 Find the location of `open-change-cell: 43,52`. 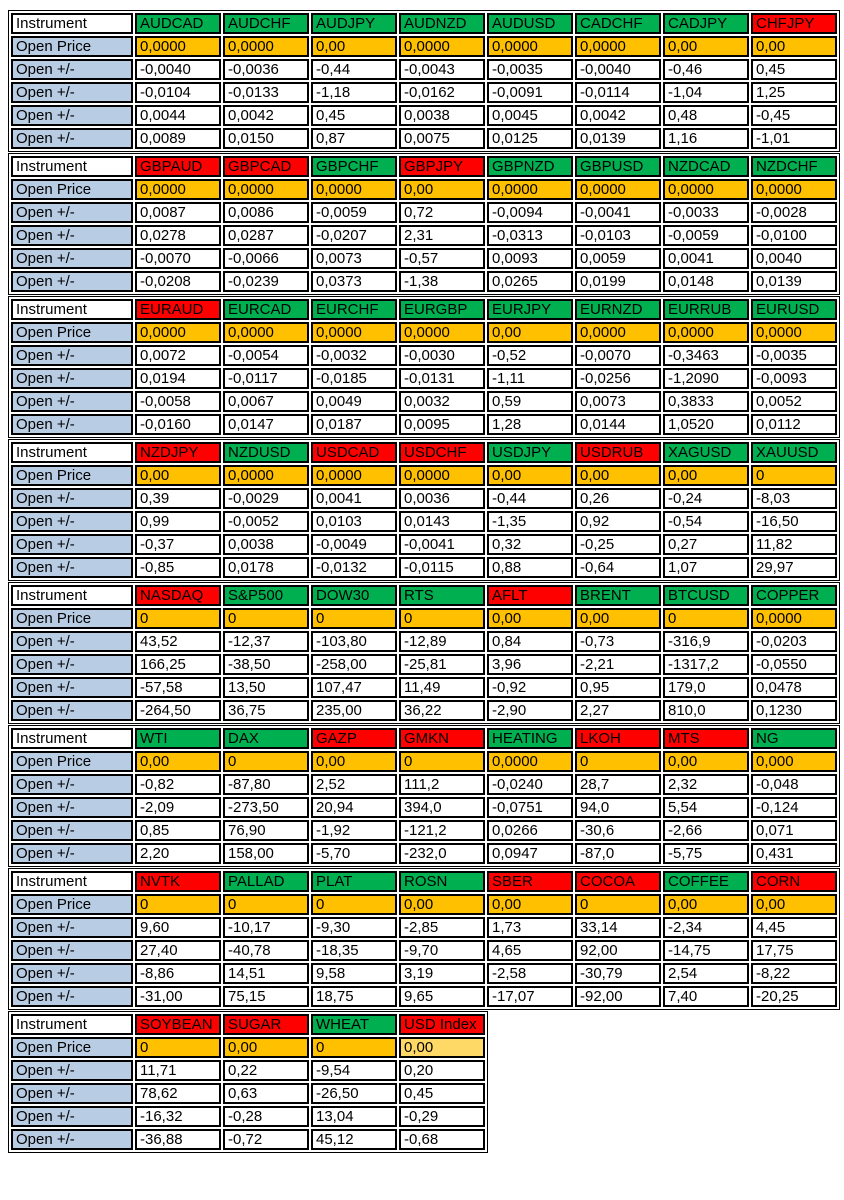

open-change-cell: 43,52 is located at coordinates (178, 641).